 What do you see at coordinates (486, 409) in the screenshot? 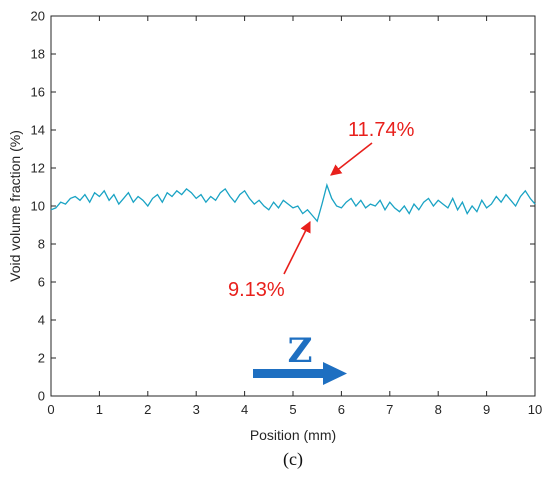
I see `x-tick-label: 9` at bounding box center [486, 409].